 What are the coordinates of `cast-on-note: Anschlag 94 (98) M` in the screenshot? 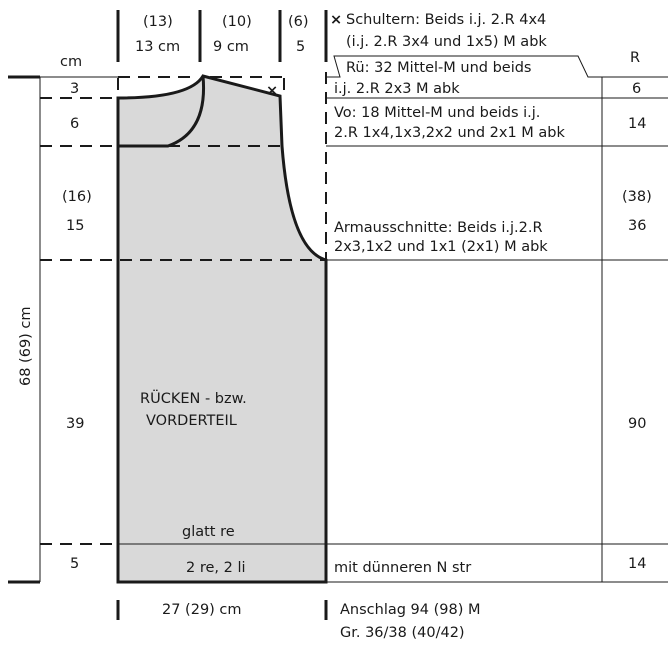 It's located at (410, 610).